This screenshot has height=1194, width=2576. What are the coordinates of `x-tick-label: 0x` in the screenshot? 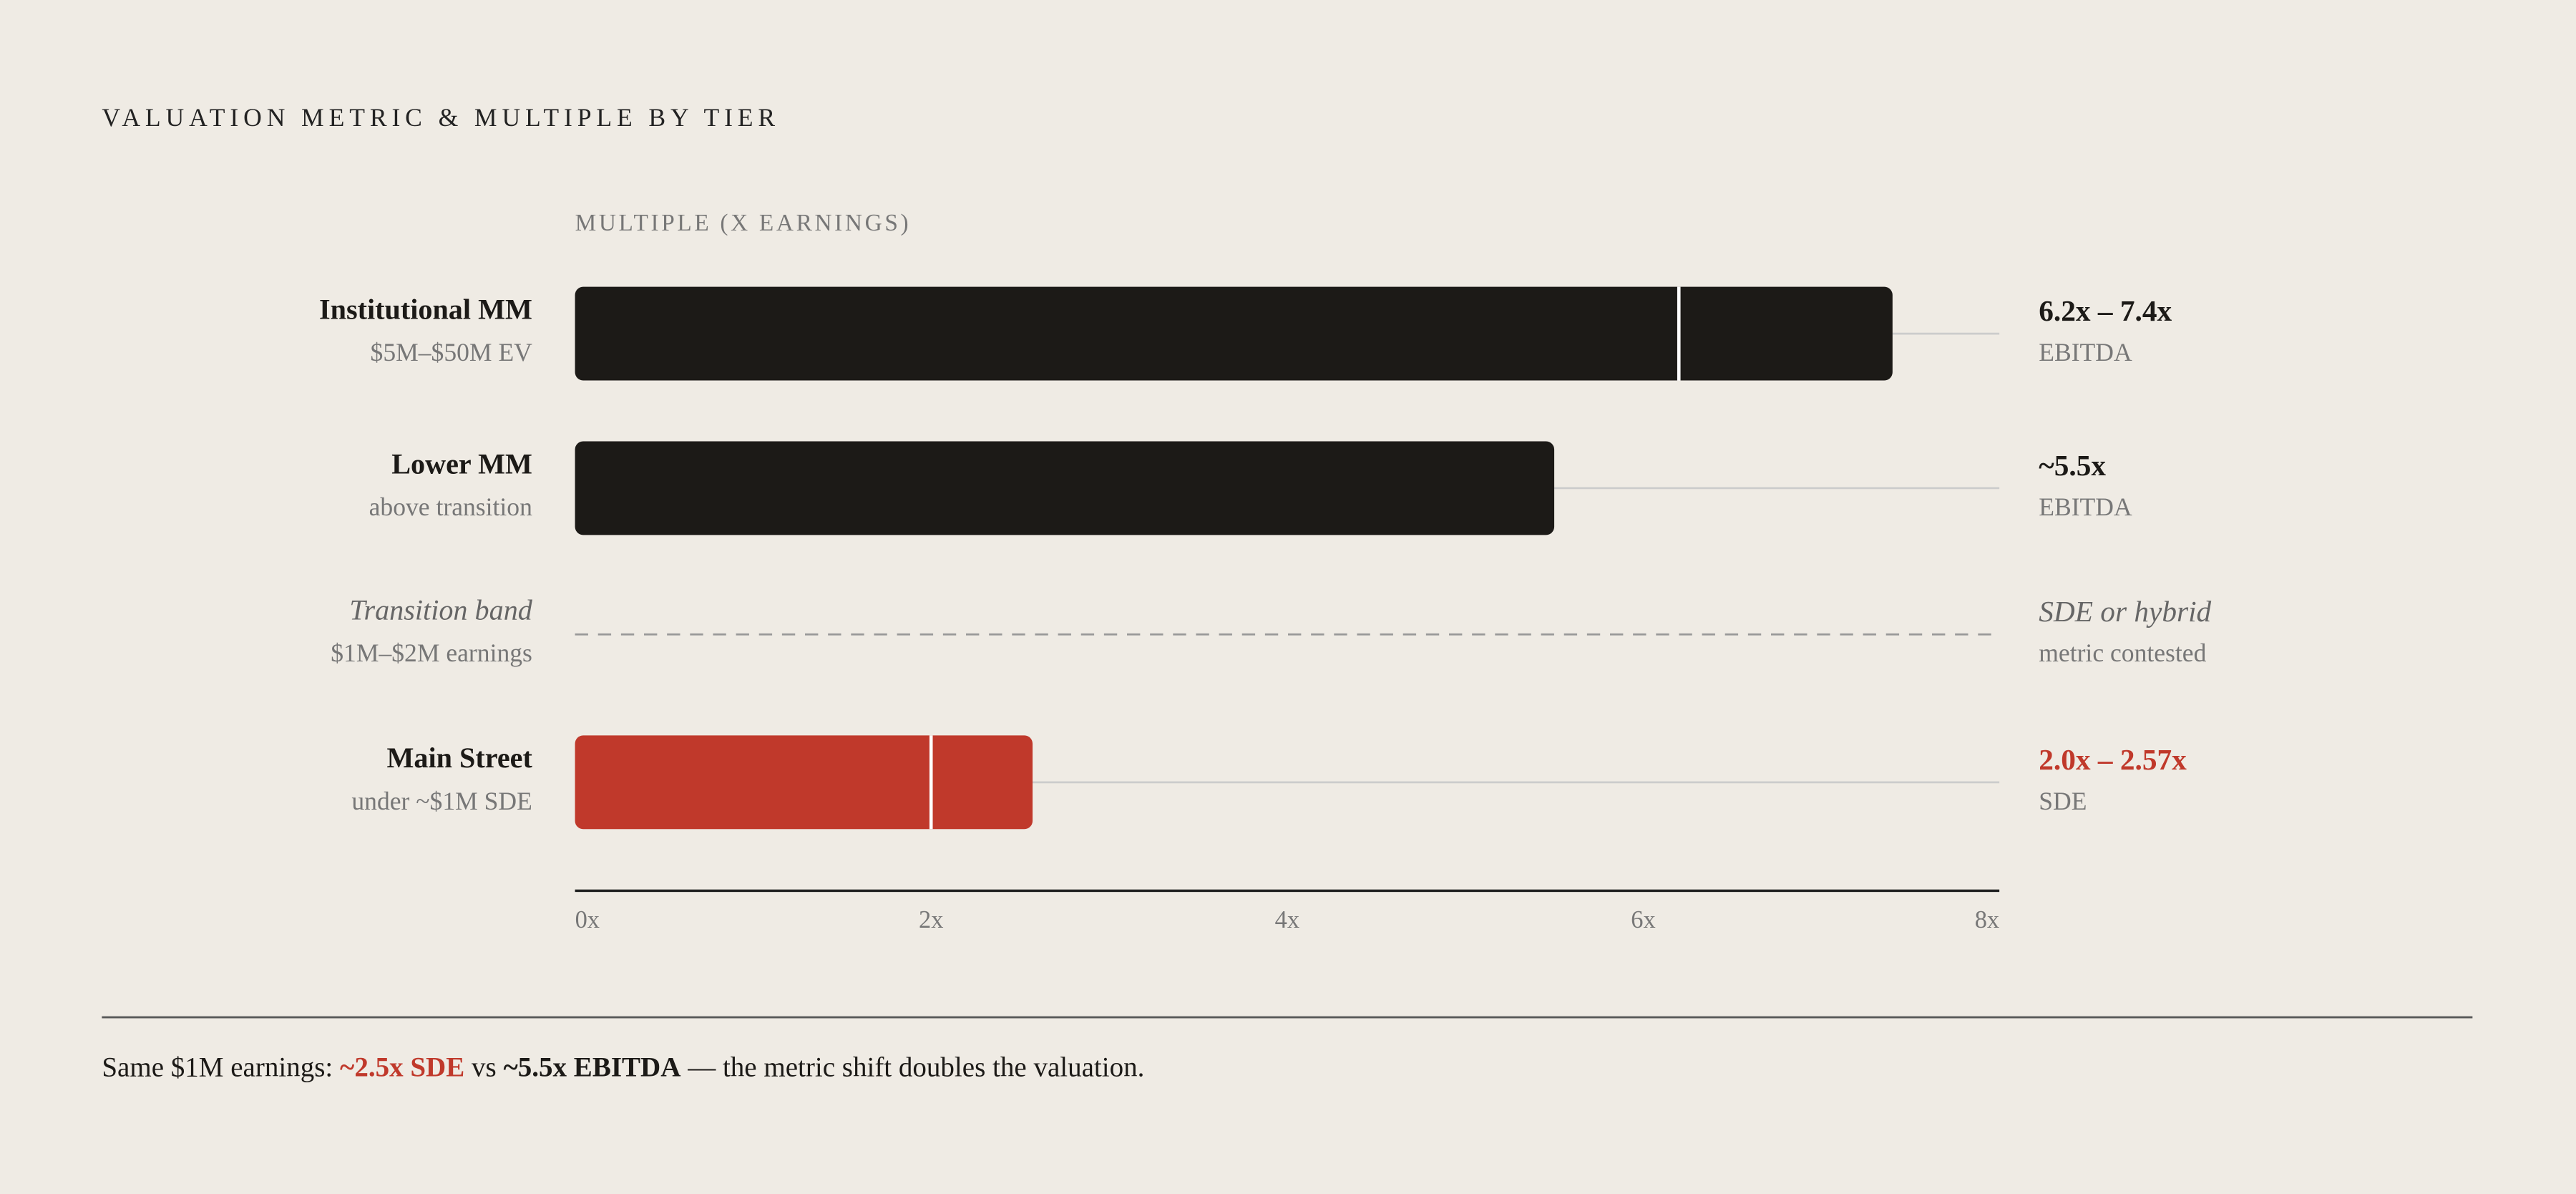 It's located at (587, 919).